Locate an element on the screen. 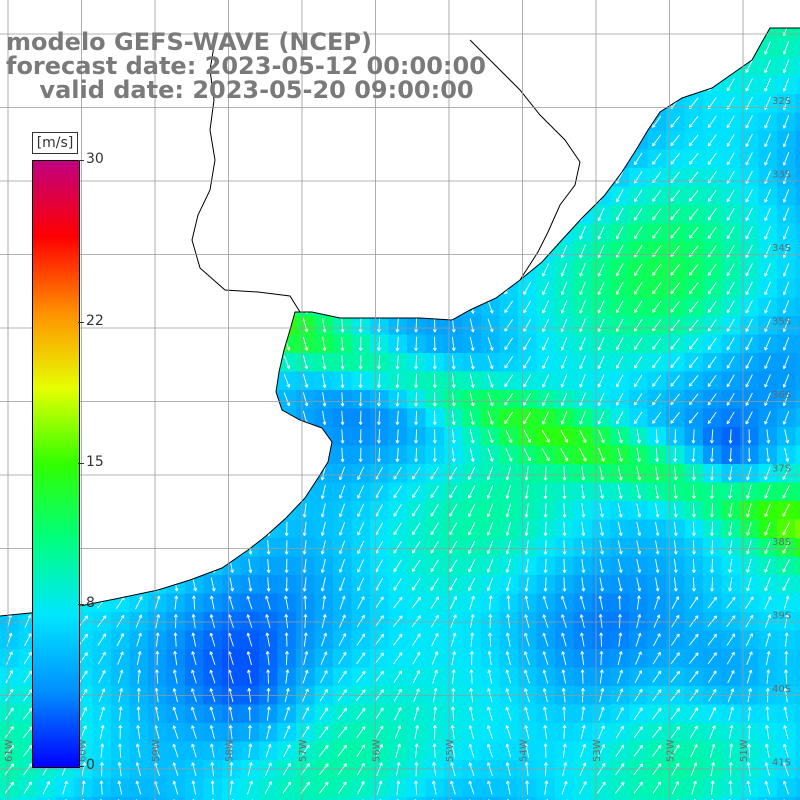 This screenshot has height=800, width=800. colorbar-tick-label: 8 is located at coordinates (90, 603).